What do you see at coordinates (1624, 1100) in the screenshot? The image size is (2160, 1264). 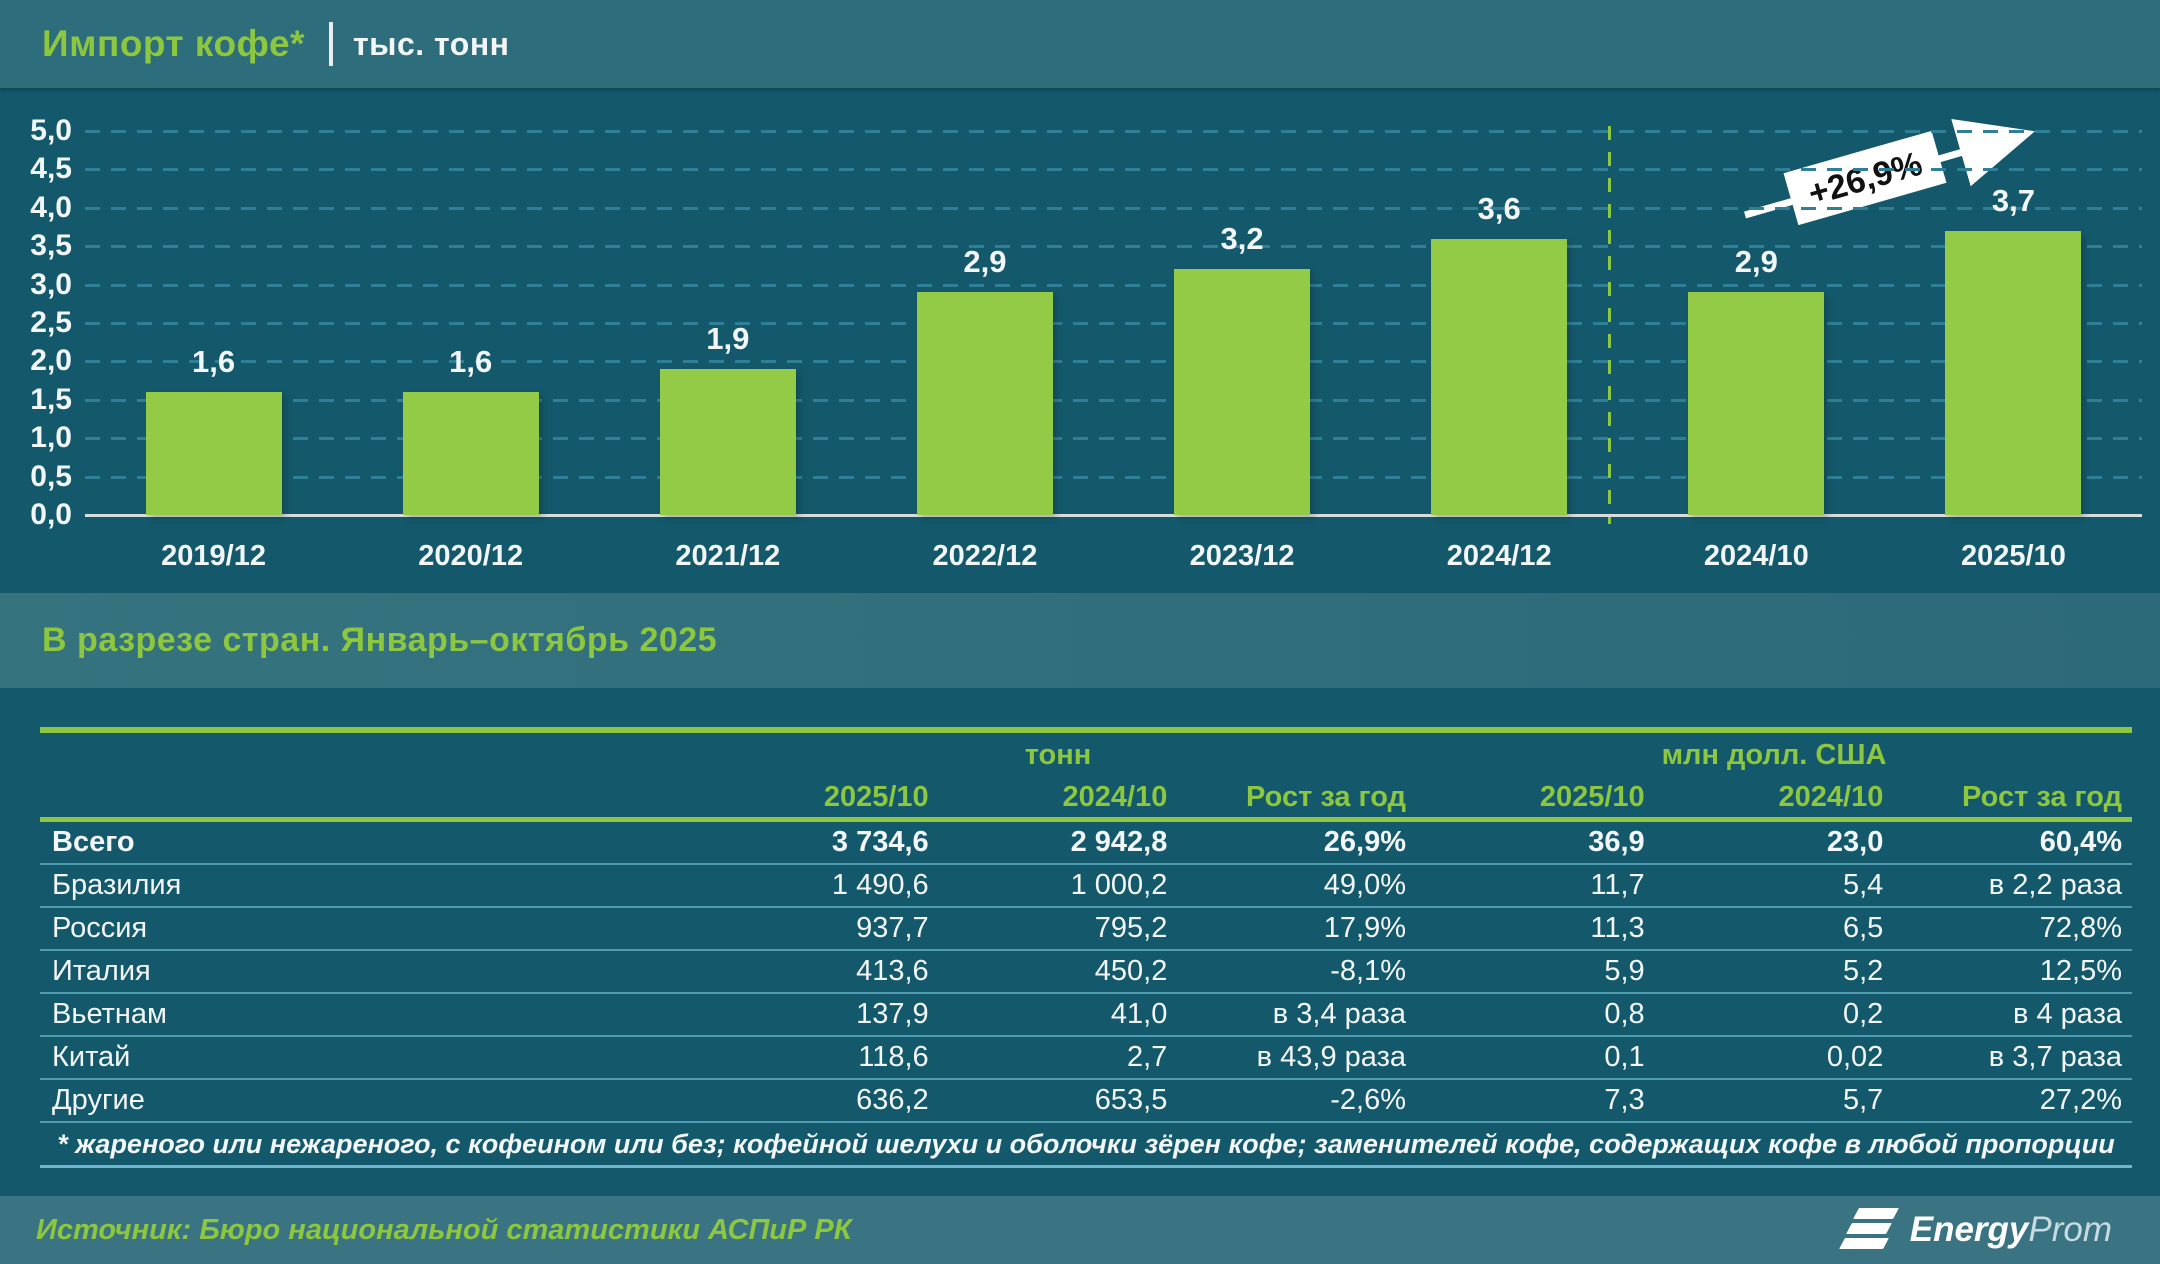 I see `table-cell: 7,3` at bounding box center [1624, 1100].